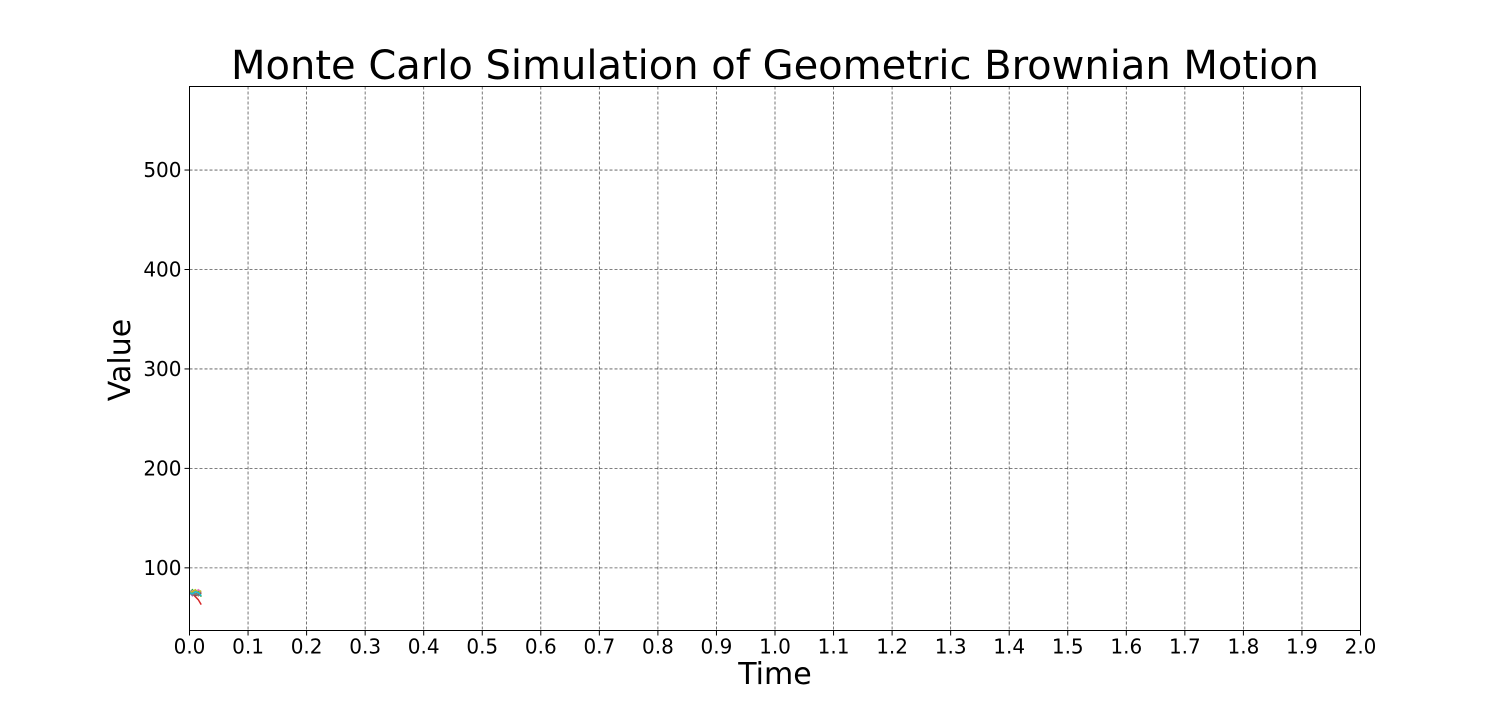 This screenshot has width=1512, height=720. What do you see at coordinates (774, 674) in the screenshot?
I see `x-axis-label: Time` at bounding box center [774, 674].